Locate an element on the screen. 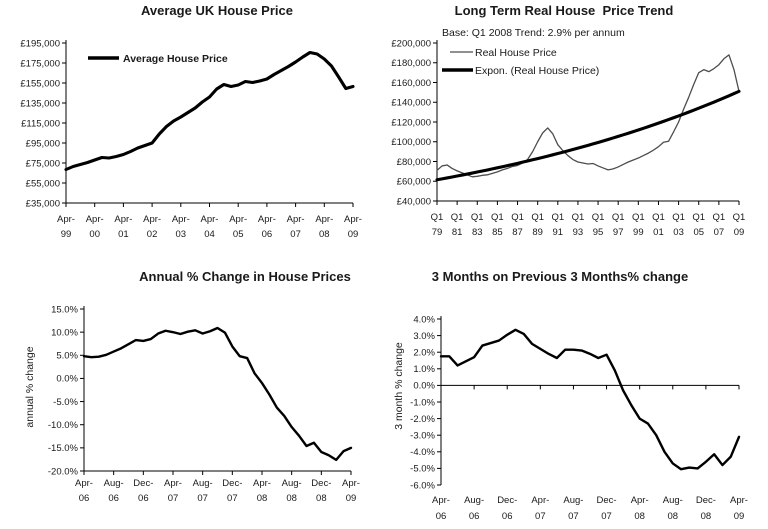  x-tick-label: 85 is located at coordinates (497, 232).